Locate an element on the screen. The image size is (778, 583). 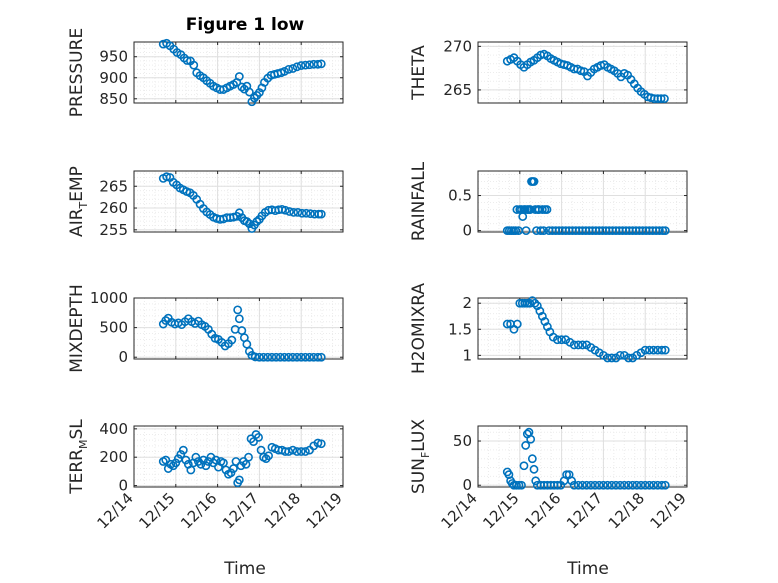
y-axis-label: AIRTEMP is located at coordinates (78, 201).